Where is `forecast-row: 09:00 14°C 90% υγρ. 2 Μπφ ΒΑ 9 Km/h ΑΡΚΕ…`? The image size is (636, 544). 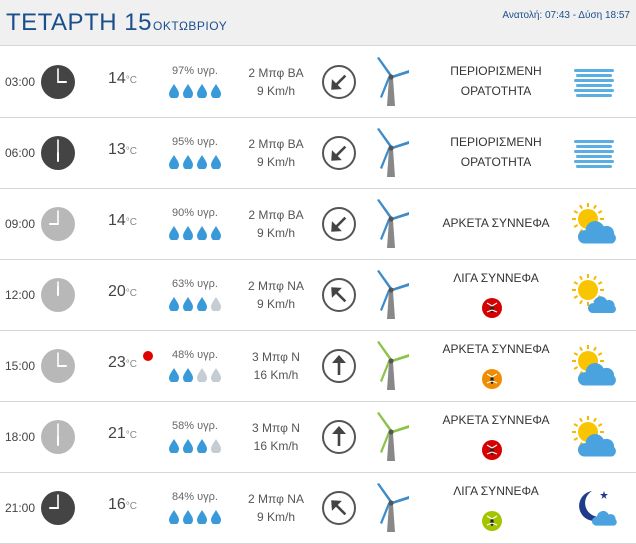
forecast-row: 09:00 14°C 90% υγρ. 2 Μπφ ΒΑ 9 Km/h ΑΡΚΕ… is located at coordinates (318, 224).